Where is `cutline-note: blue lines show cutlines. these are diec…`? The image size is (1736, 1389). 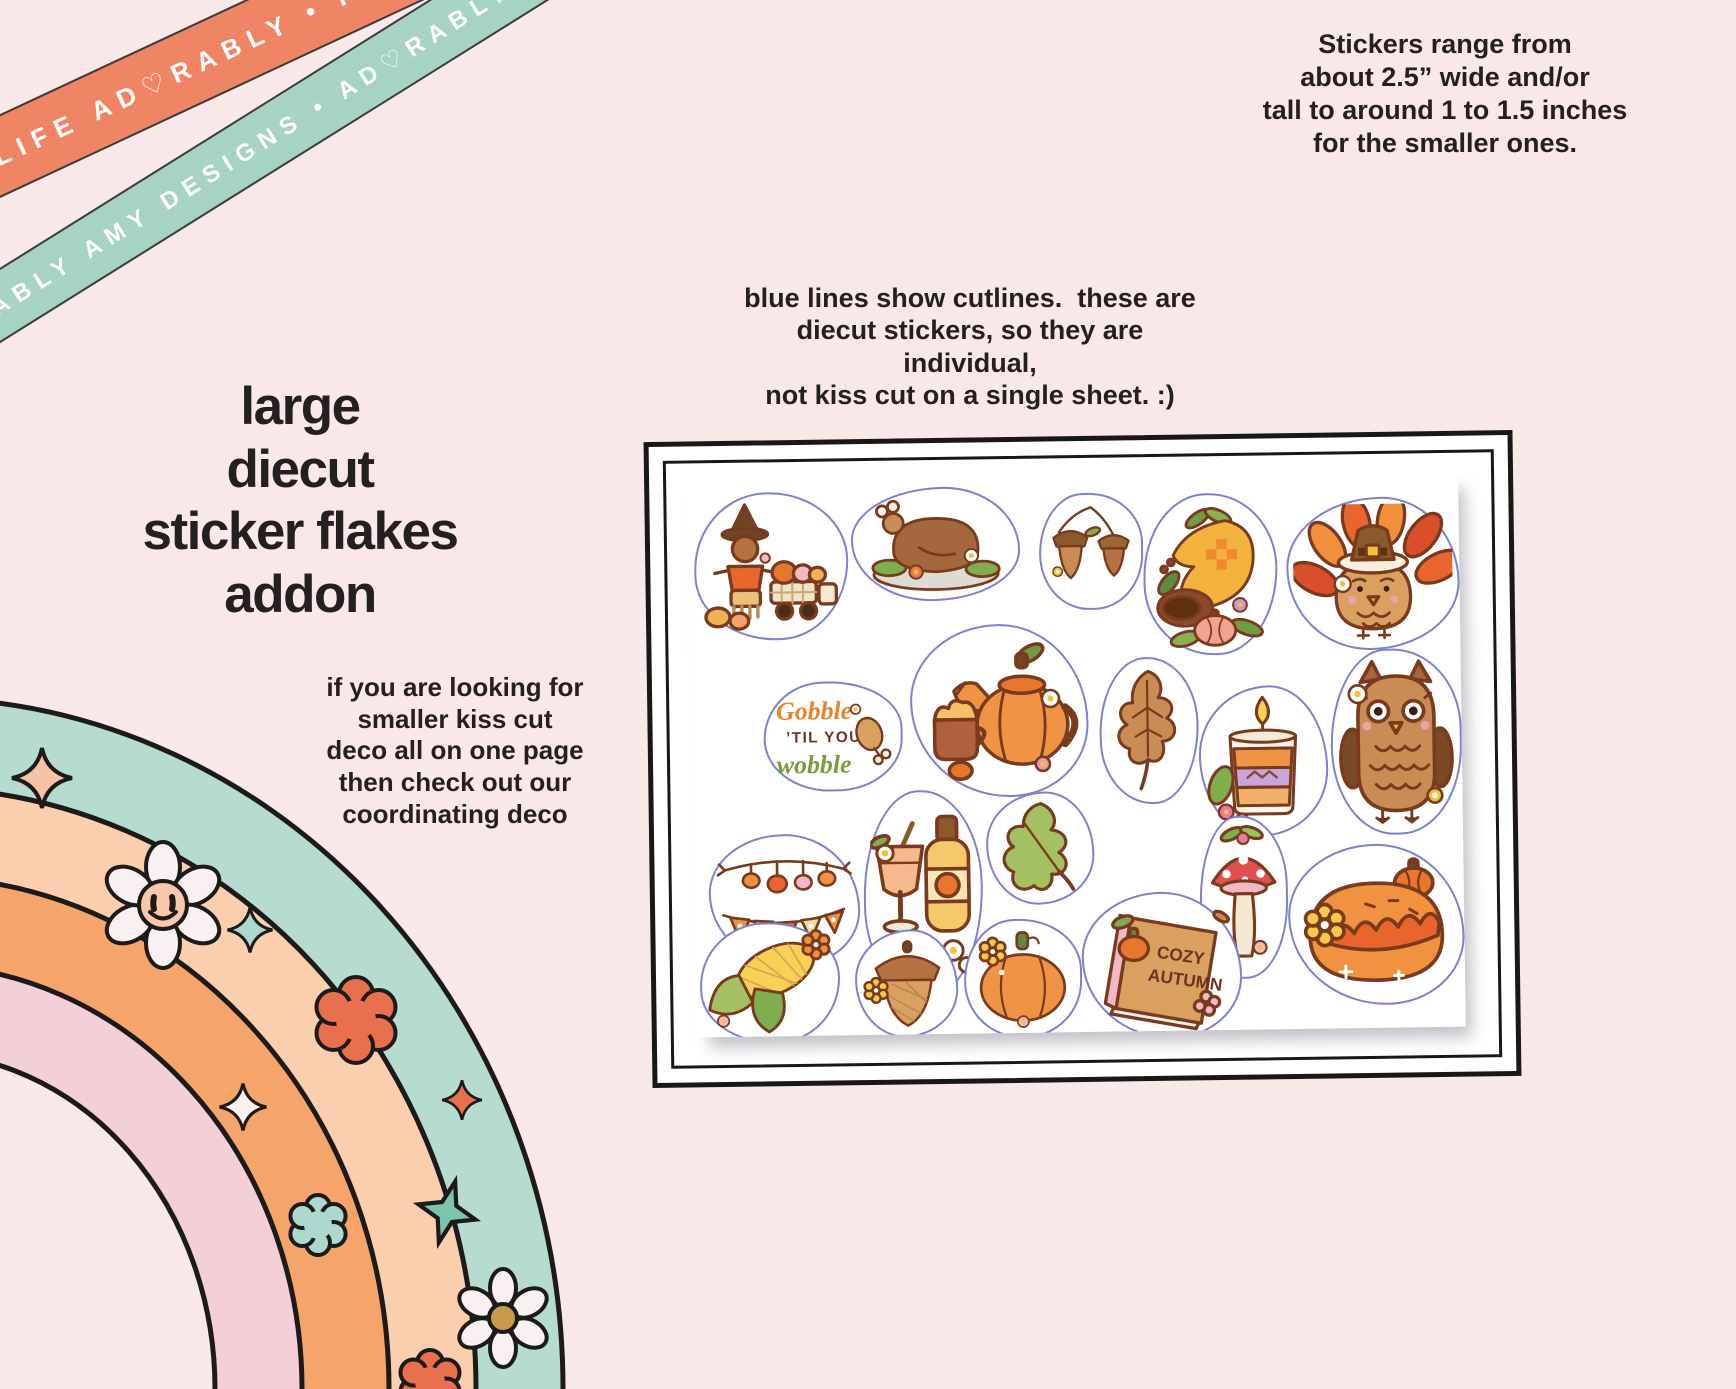
cutline-note: blue lines show cutlines. these are diec… is located at coordinates (970, 347).